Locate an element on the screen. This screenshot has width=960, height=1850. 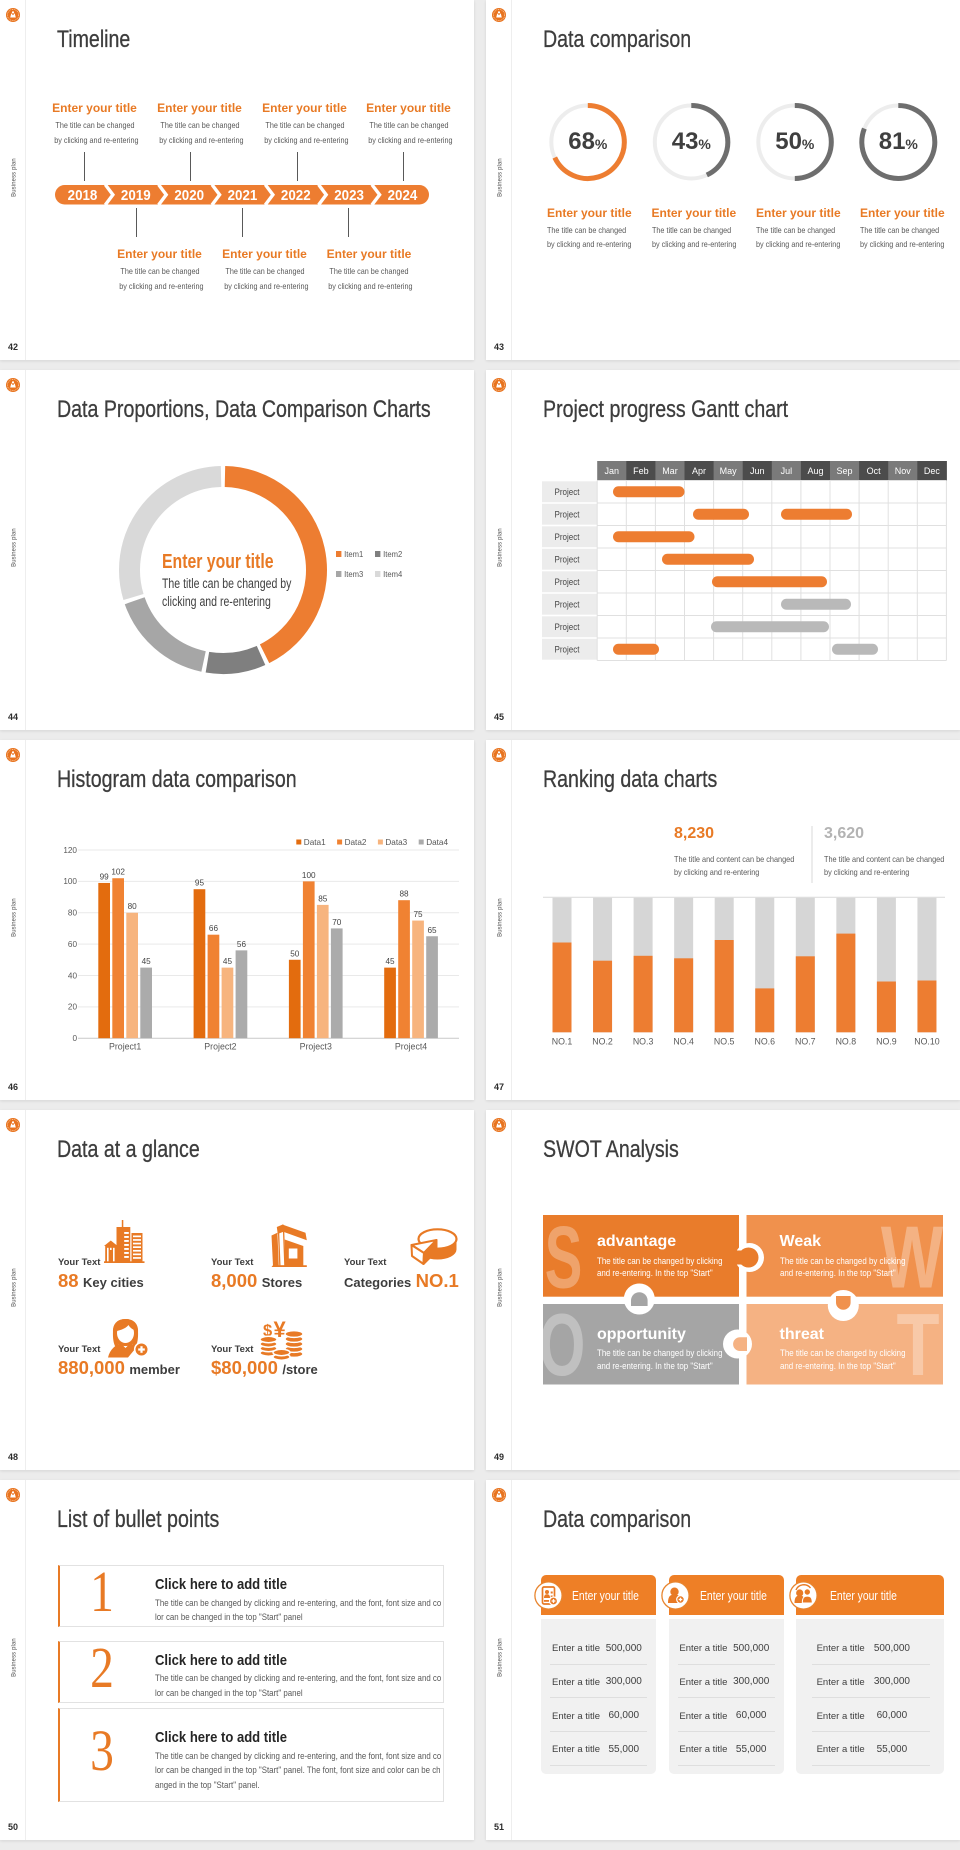
svg-text: 2022 is located at coordinates (296, 195).